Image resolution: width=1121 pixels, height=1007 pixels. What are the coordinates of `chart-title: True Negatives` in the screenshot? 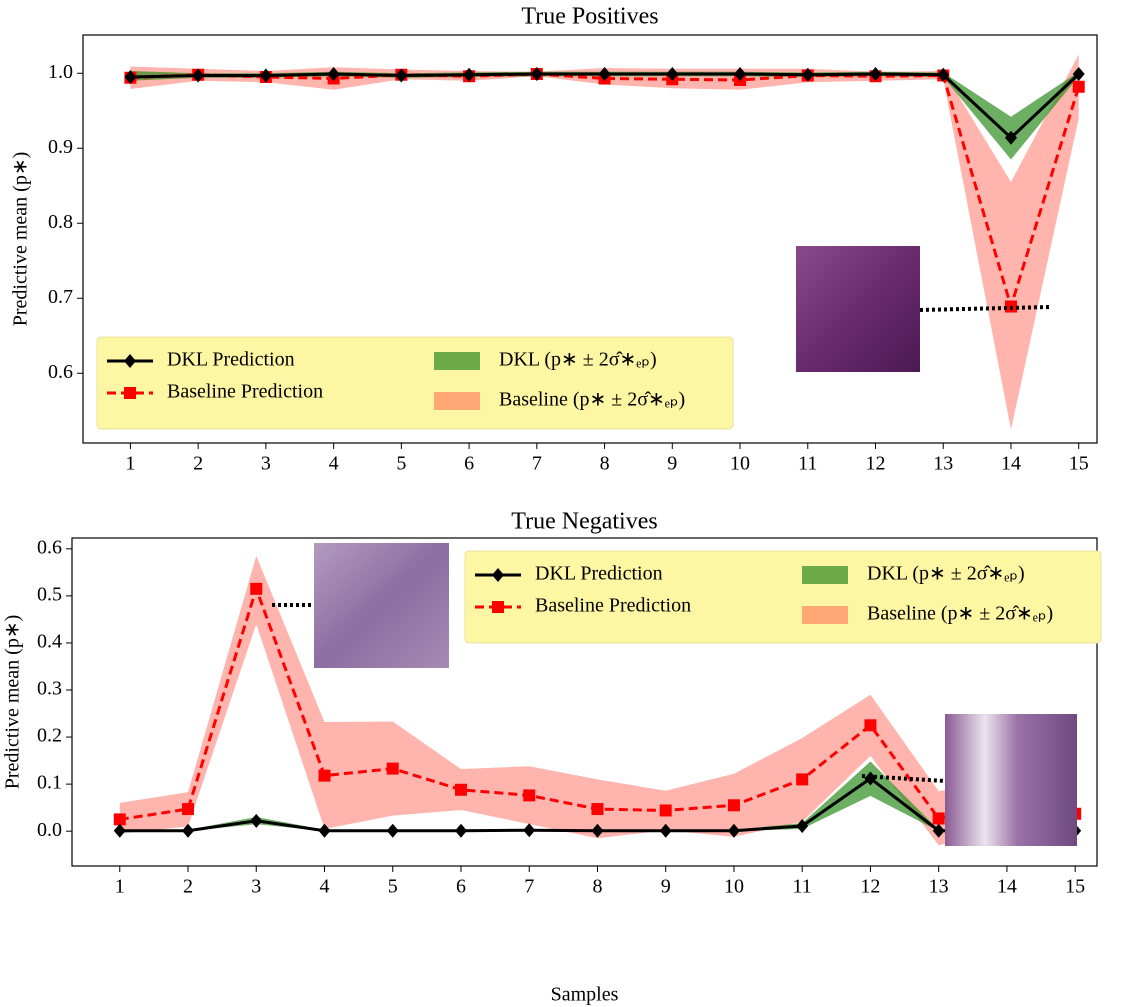 It's located at (584, 522).